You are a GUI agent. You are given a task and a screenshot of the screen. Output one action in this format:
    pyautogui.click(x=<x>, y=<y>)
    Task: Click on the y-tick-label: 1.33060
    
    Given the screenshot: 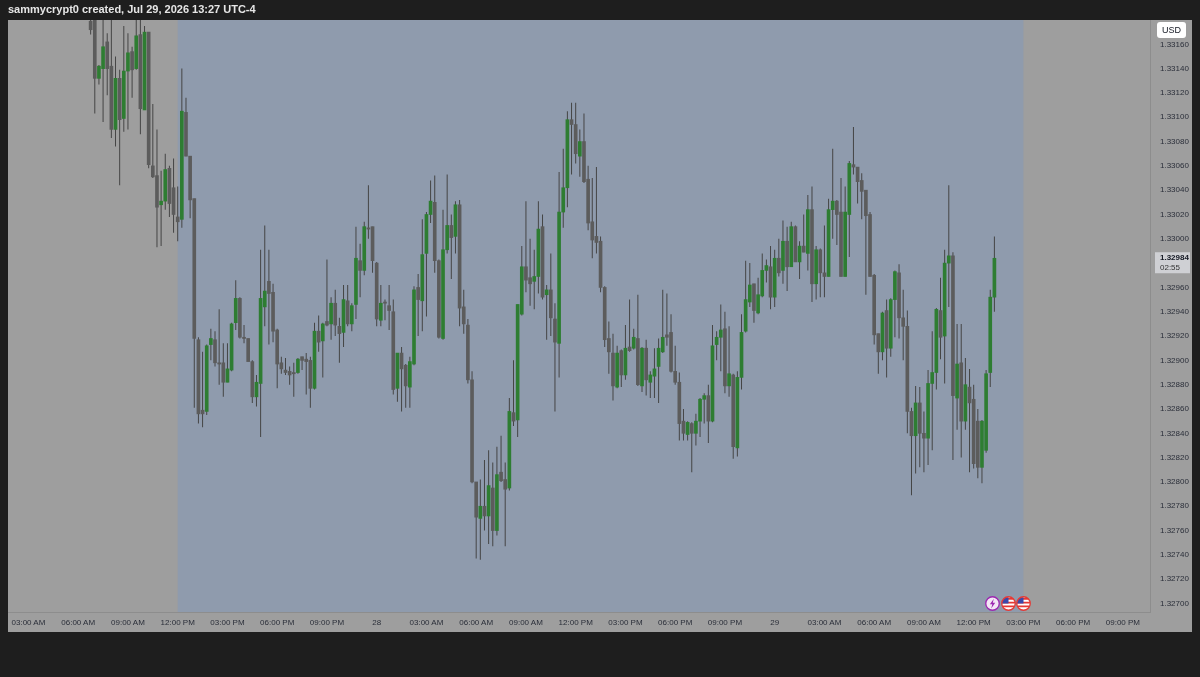 What is the action you would take?
    pyautogui.click(x=1175, y=166)
    